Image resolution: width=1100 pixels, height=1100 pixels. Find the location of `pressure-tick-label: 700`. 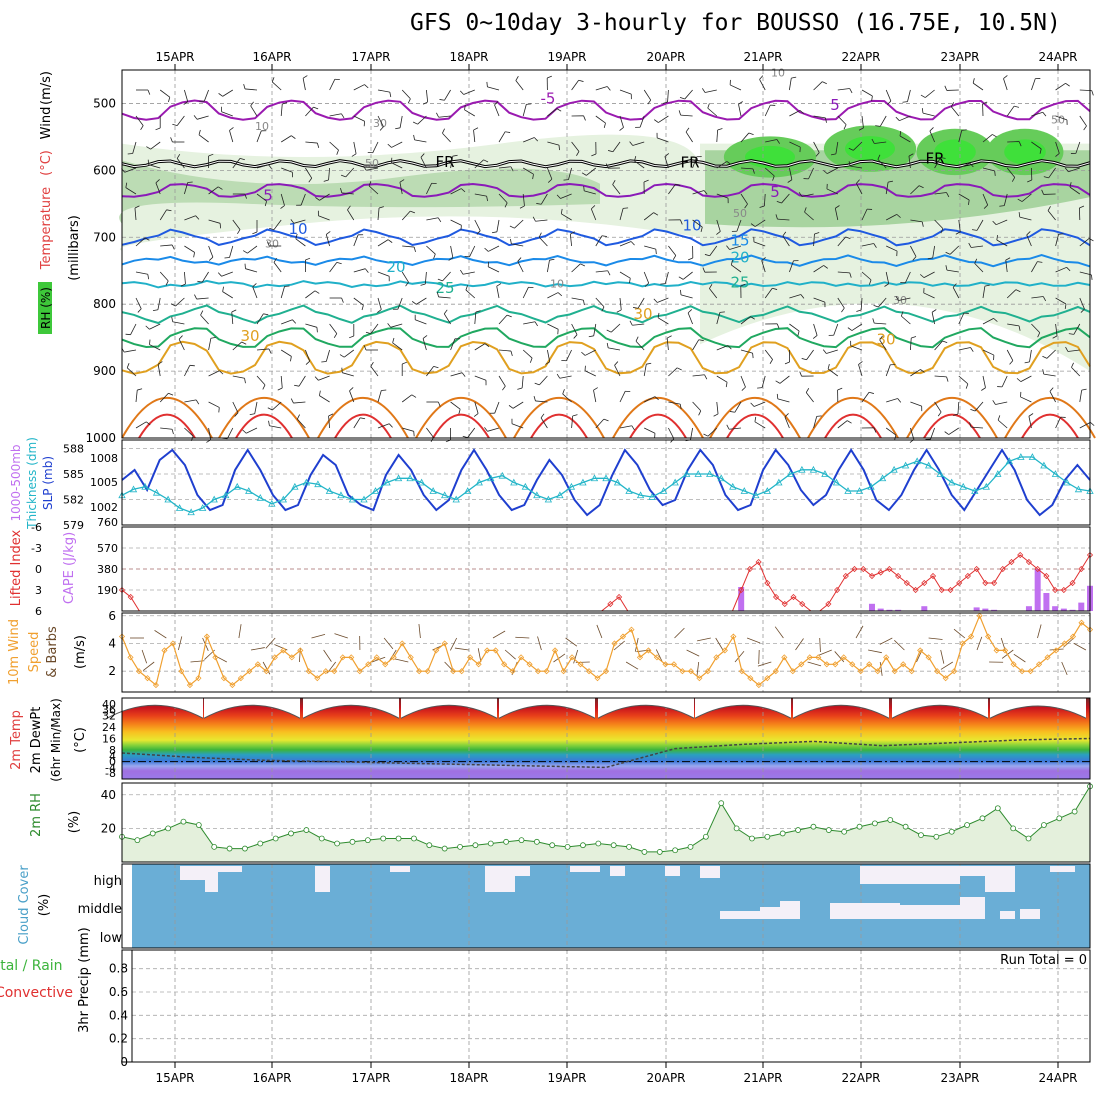

pressure-tick-label: 700 is located at coordinates (104, 237).